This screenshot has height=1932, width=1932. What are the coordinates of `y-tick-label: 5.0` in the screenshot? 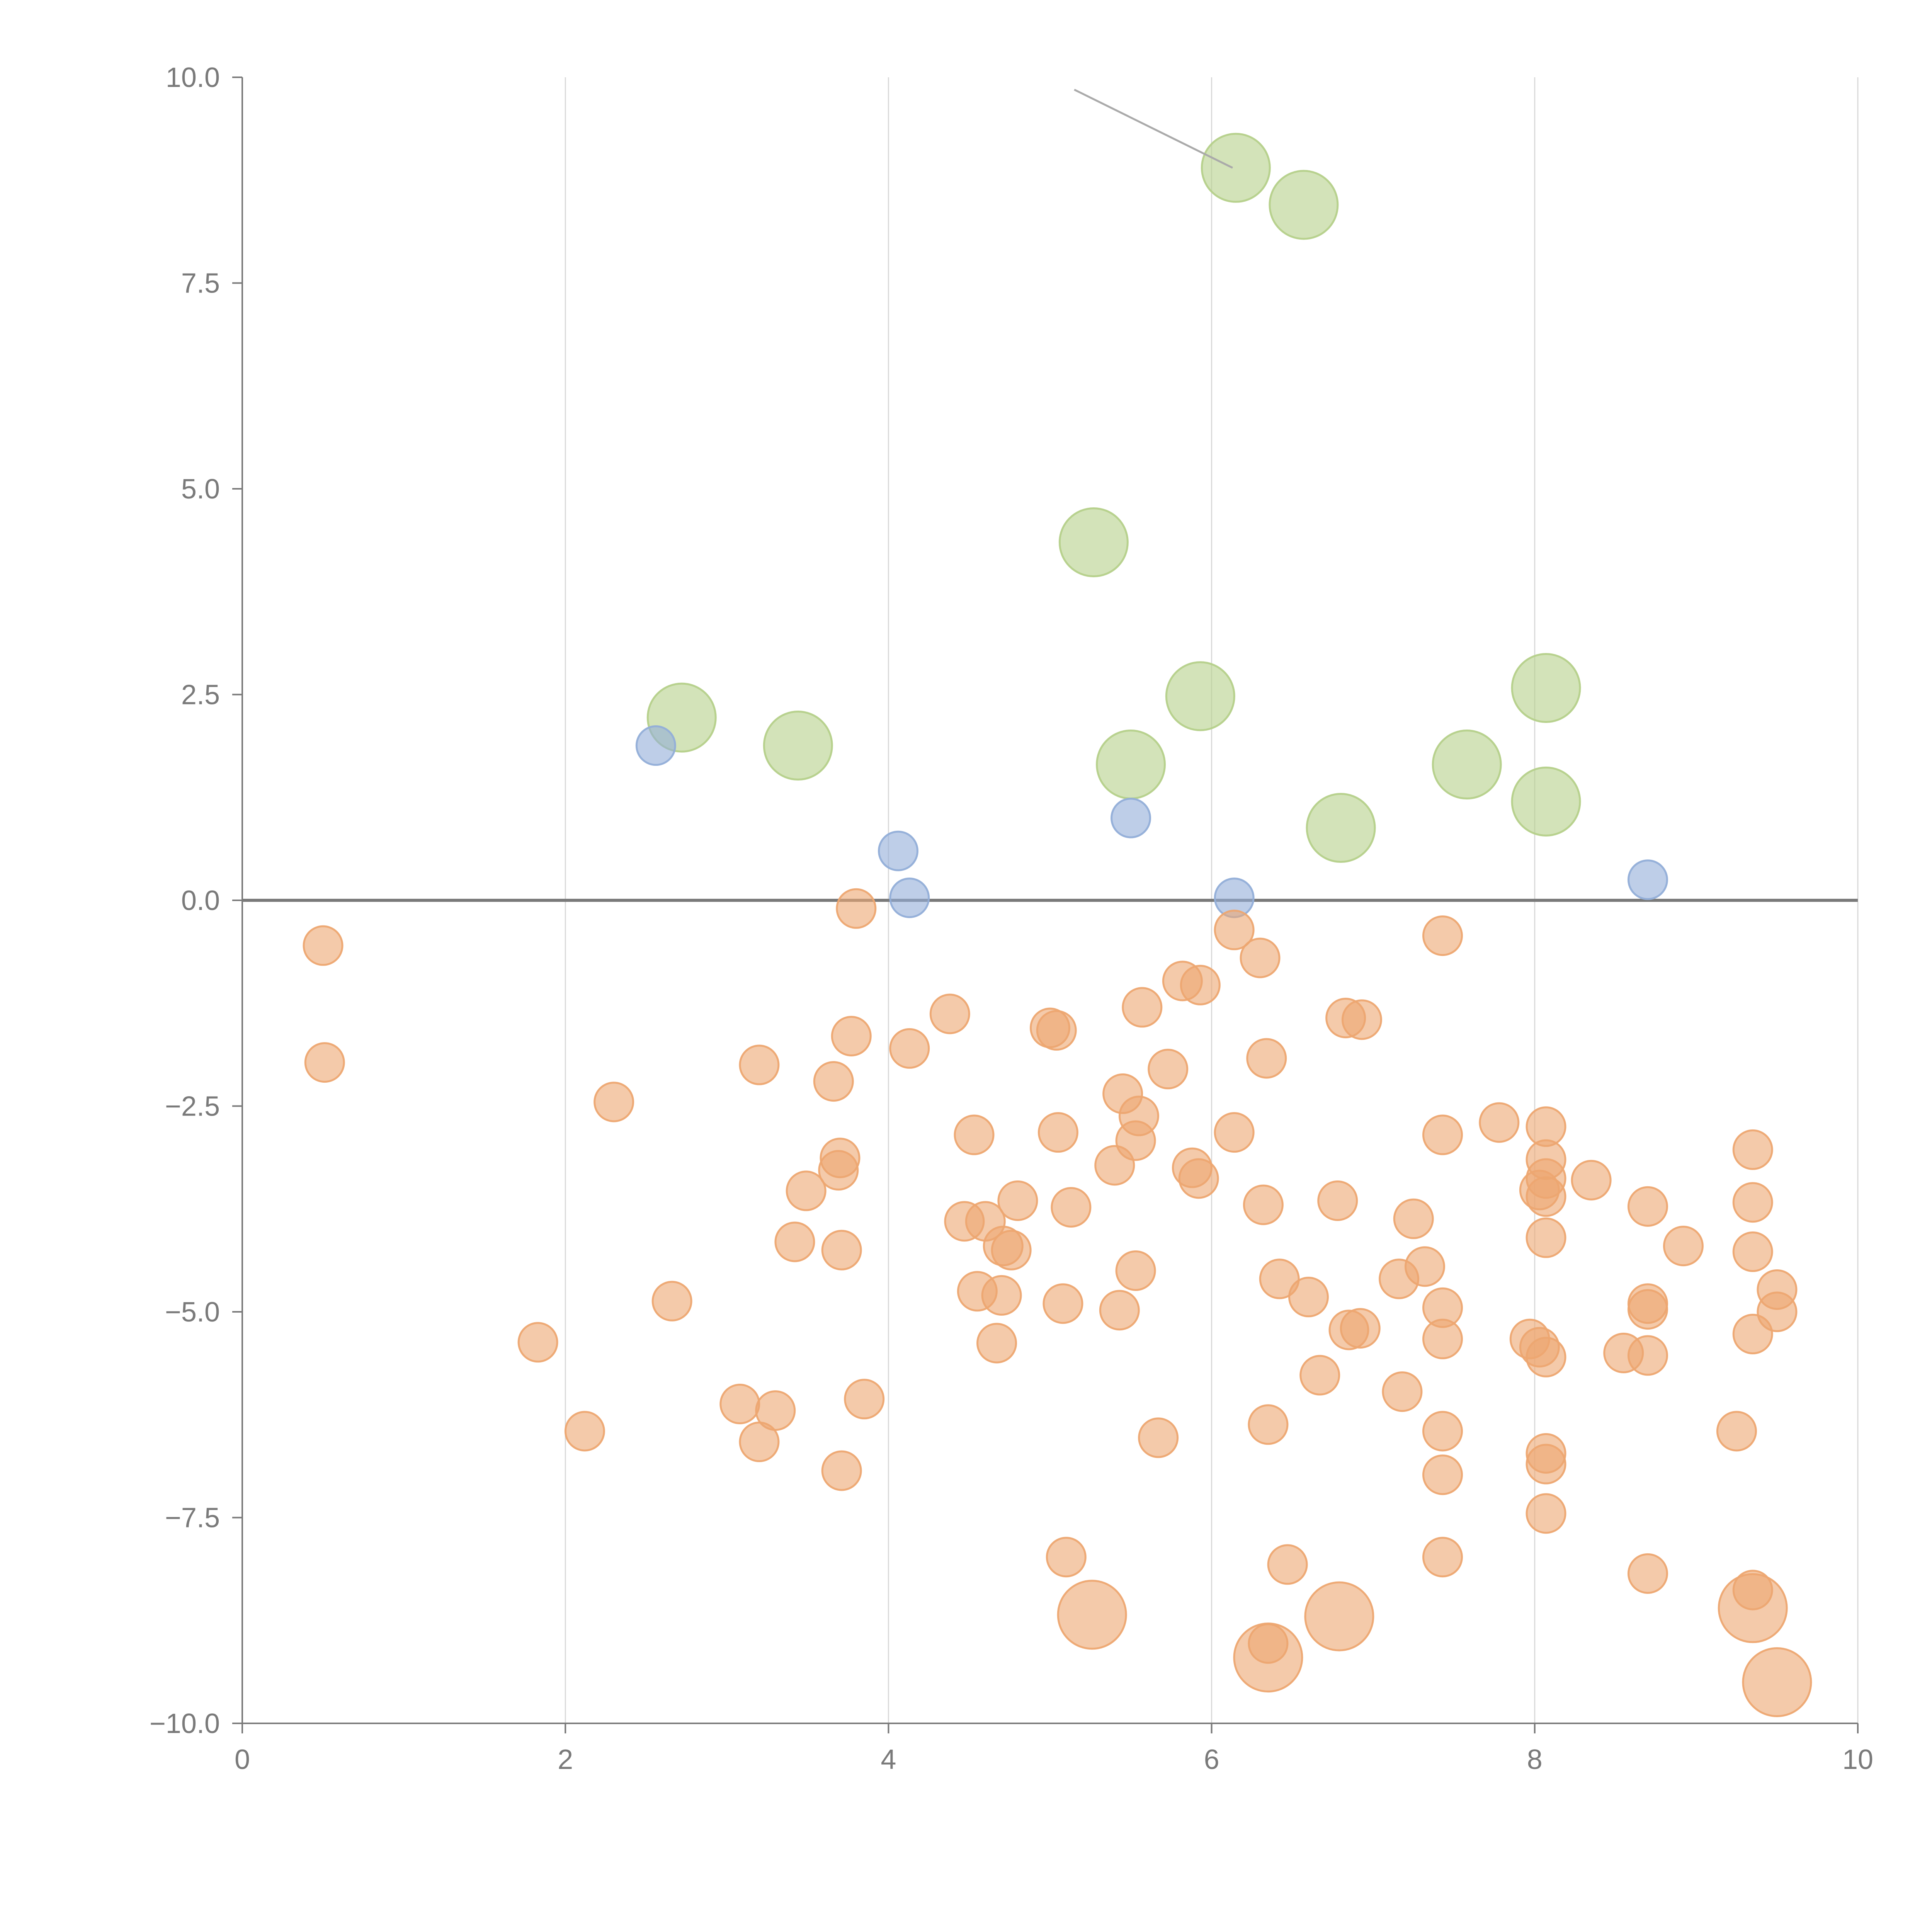 It's located at (200, 489).